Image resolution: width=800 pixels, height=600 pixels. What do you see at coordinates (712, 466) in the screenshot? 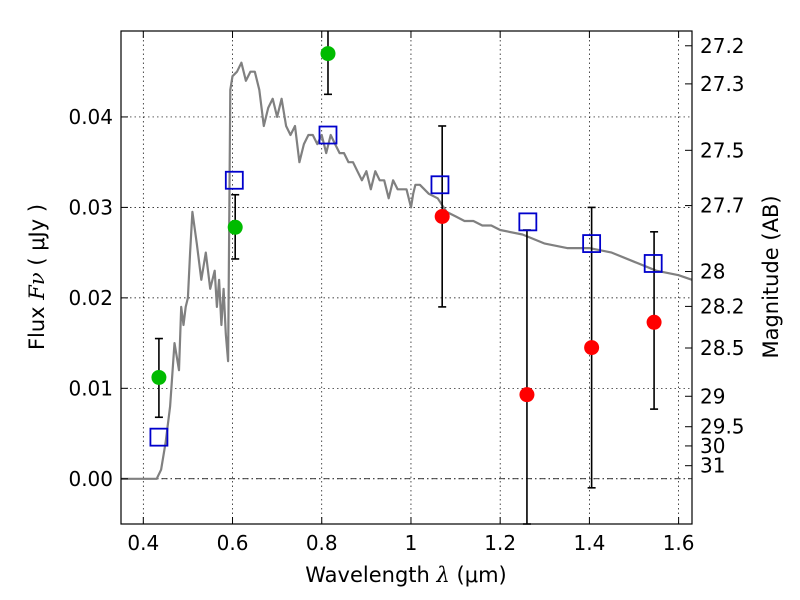
I see `y2-tick-label: 31` at bounding box center [712, 466].